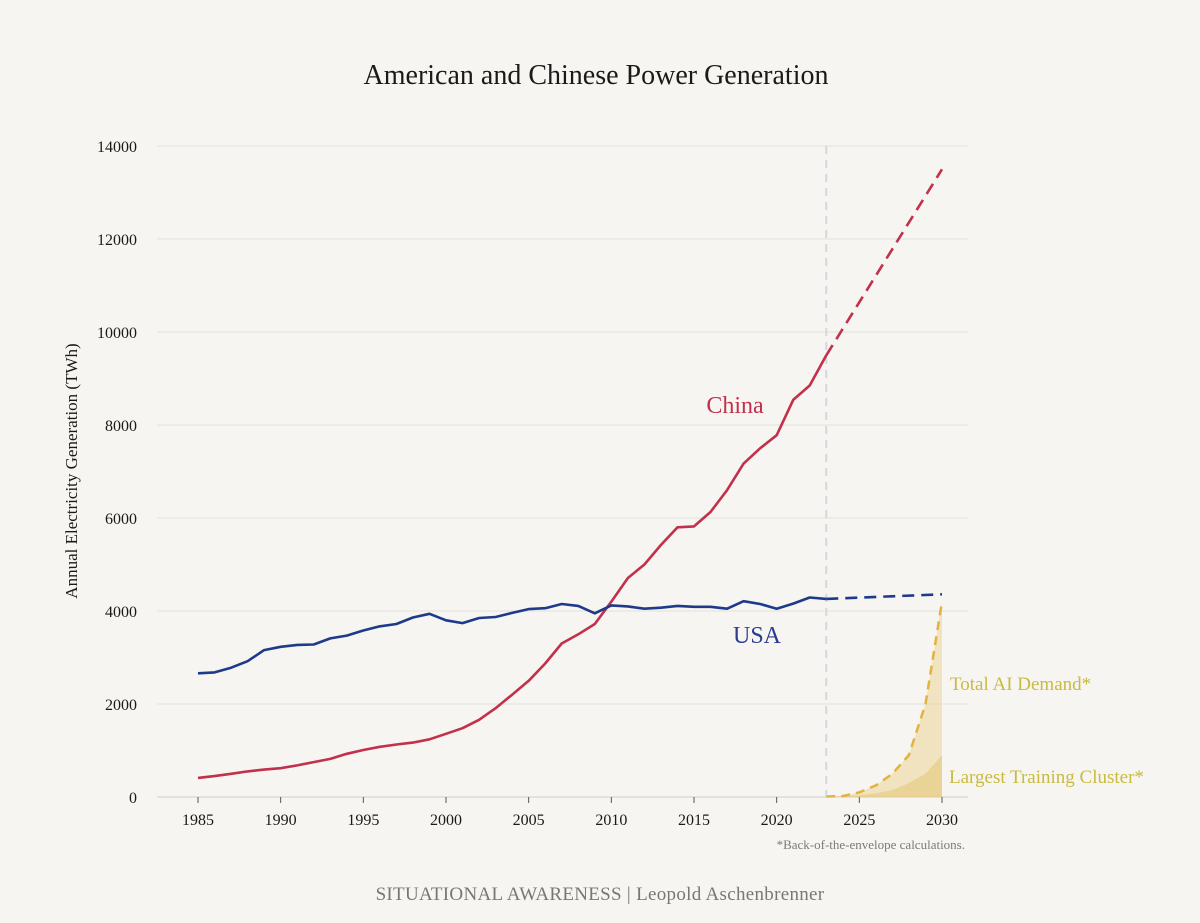 Image resolution: width=1200 pixels, height=923 pixels. What do you see at coordinates (529, 820) in the screenshot?
I see `x-tick-2005: 2005` at bounding box center [529, 820].